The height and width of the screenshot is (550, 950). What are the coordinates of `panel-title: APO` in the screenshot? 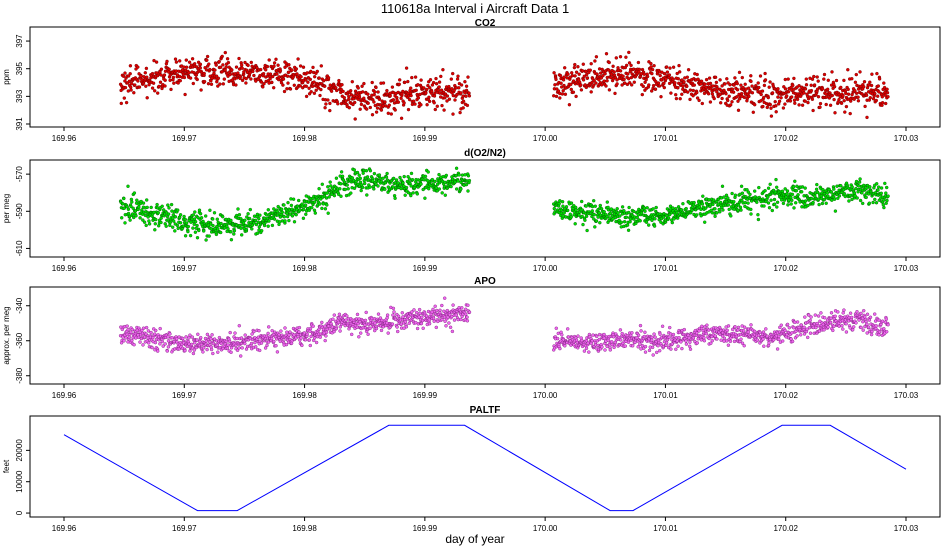 It's located at (485, 281).